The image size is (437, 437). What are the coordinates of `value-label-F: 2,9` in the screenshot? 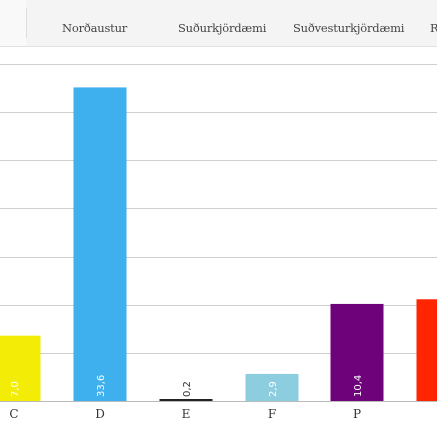 It's located at (273, 389).